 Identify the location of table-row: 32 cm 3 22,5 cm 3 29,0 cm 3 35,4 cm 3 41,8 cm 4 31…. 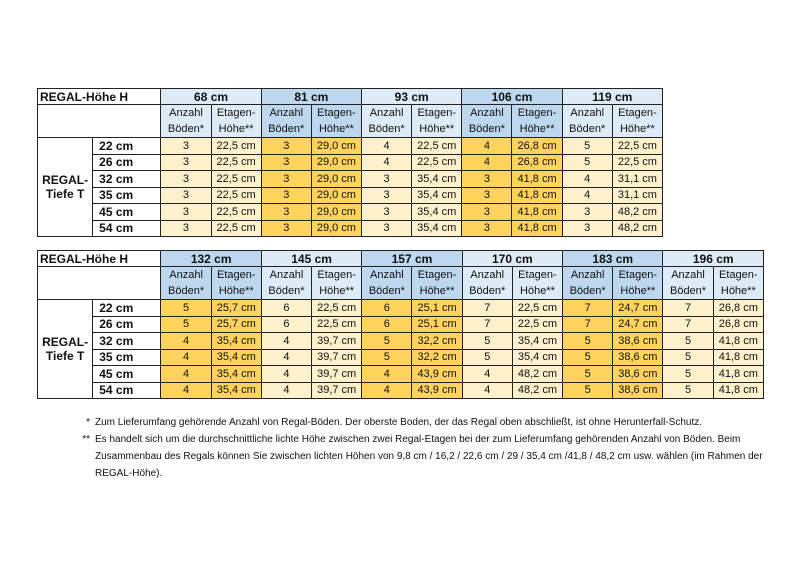
(351, 179).